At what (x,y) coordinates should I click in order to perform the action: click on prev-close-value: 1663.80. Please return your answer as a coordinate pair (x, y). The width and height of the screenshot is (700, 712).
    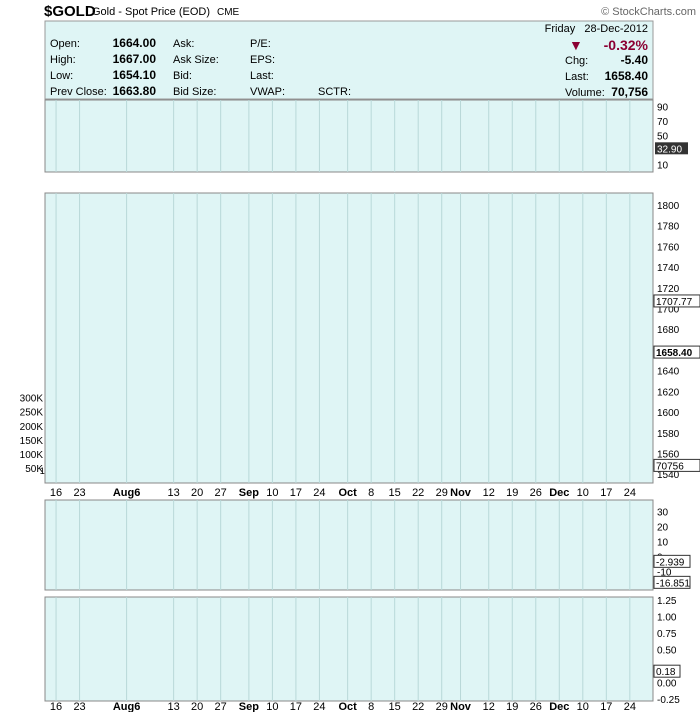
    Looking at the image, I should click on (135, 91).